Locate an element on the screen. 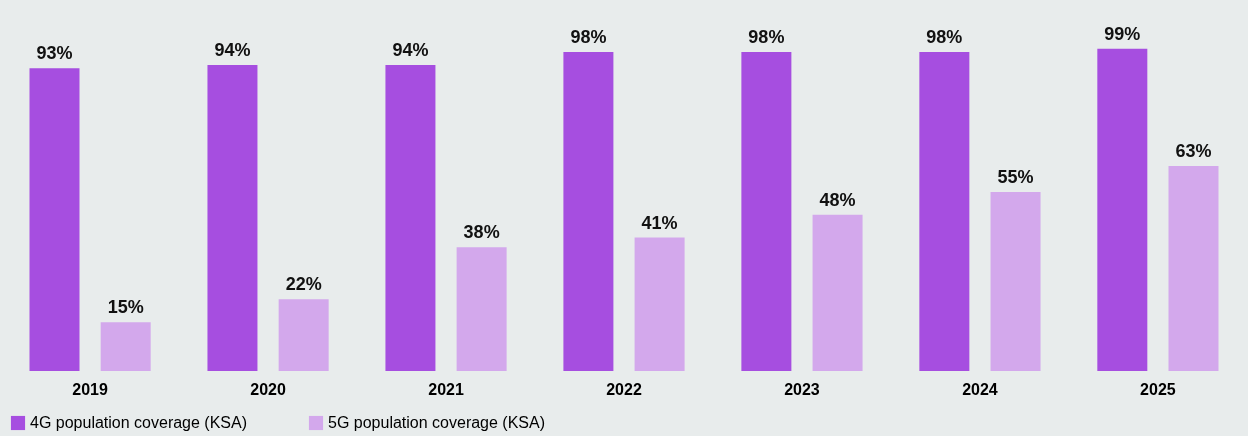 This screenshot has height=436, width=1248. data-label: 93% is located at coordinates (54, 53).